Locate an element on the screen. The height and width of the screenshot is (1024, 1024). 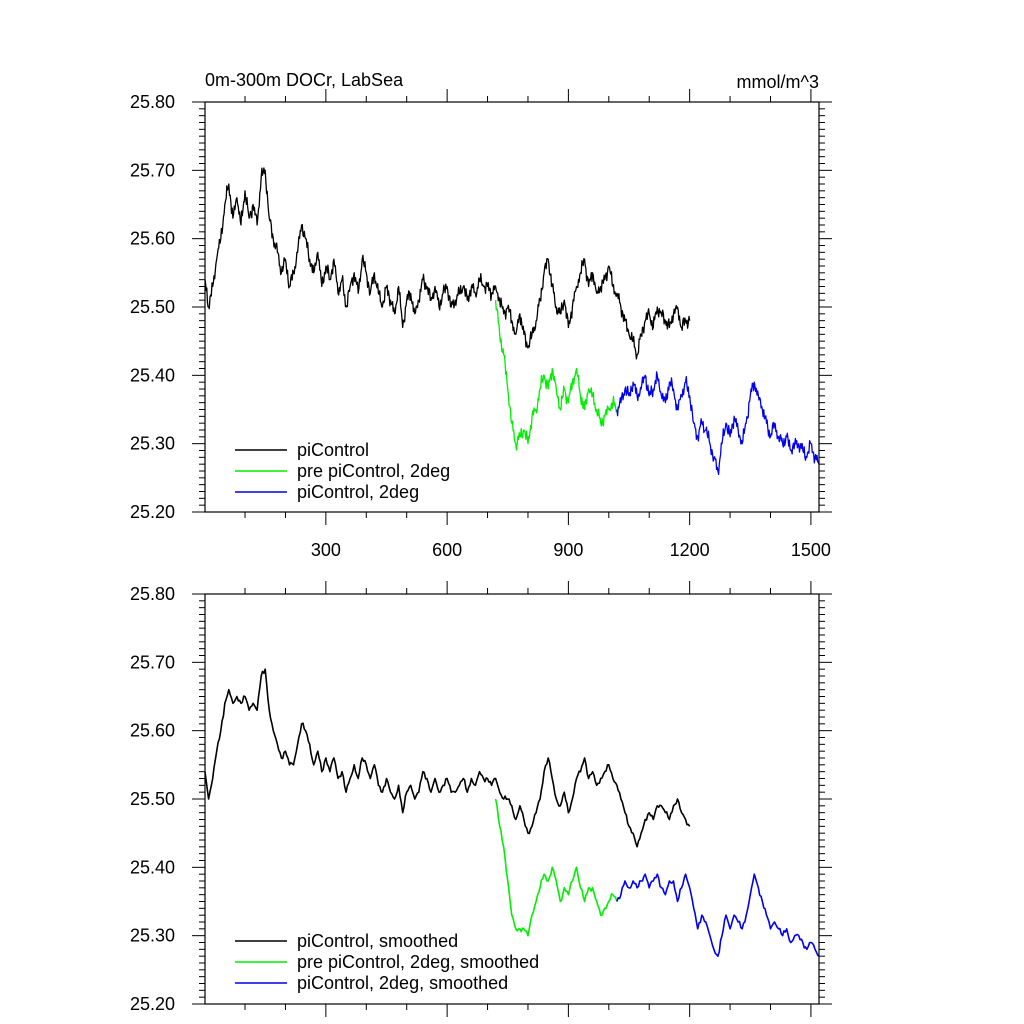
top-panel-y-tick-label: 25.40 is located at coordinates (152, 375).